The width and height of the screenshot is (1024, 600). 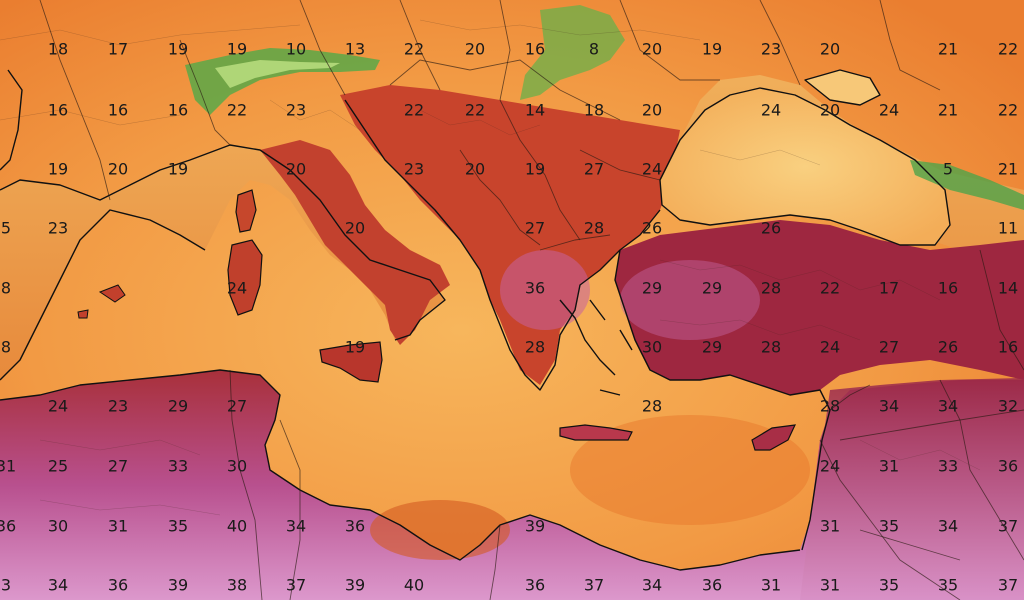 What do you see at coordinates (819, 307) in the screenshot?
I see `anatolia-land` at bounding box center [819, 307].